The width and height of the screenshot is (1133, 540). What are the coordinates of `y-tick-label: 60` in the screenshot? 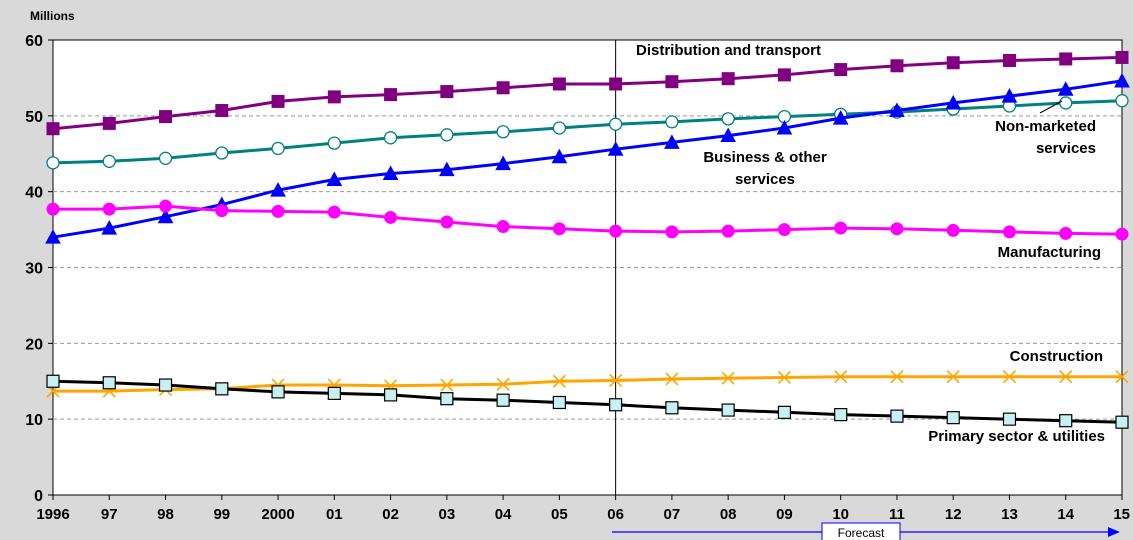 It's located at (34, 41).